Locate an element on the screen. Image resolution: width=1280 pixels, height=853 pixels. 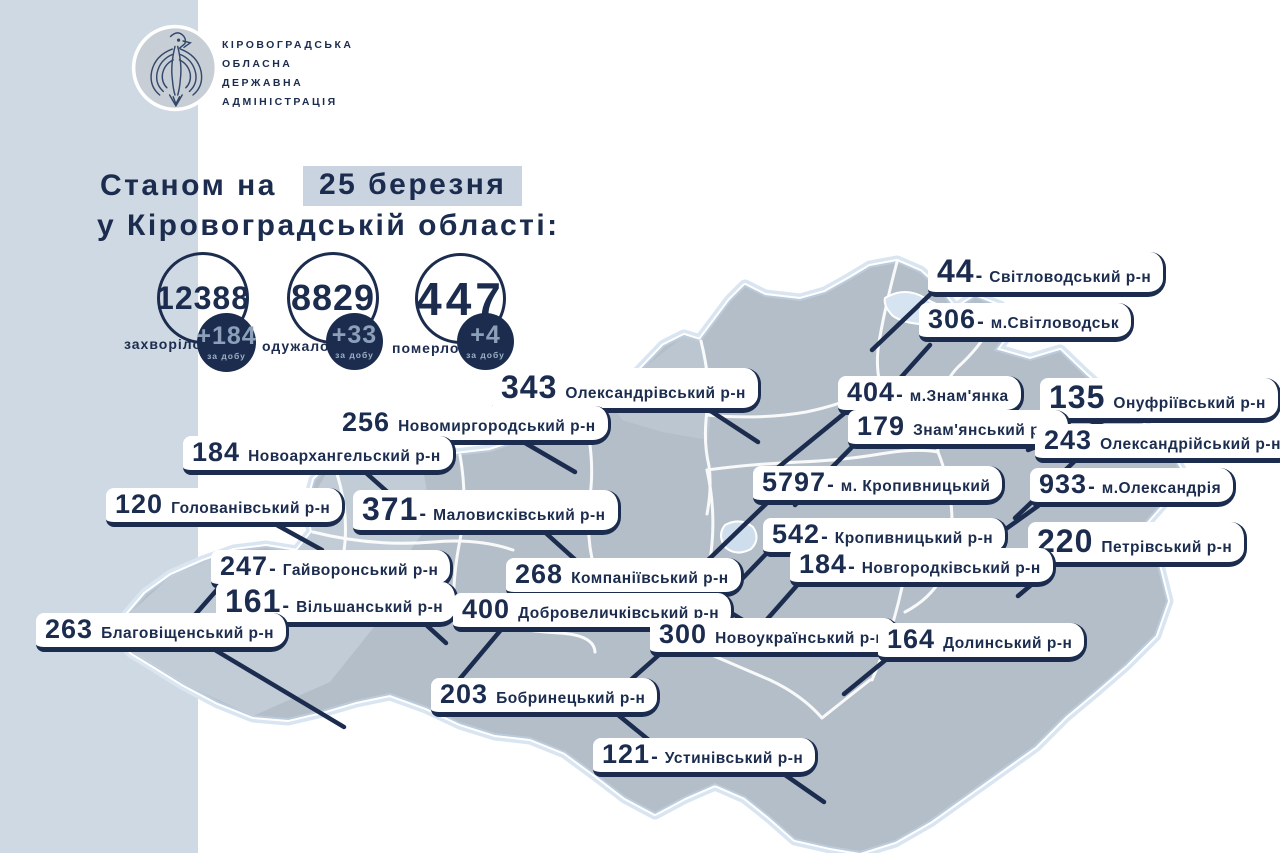
district-label-novoarkhanhelskyi-rn: 184 Новоархангельский р-н is located at coordinates (319, 455).